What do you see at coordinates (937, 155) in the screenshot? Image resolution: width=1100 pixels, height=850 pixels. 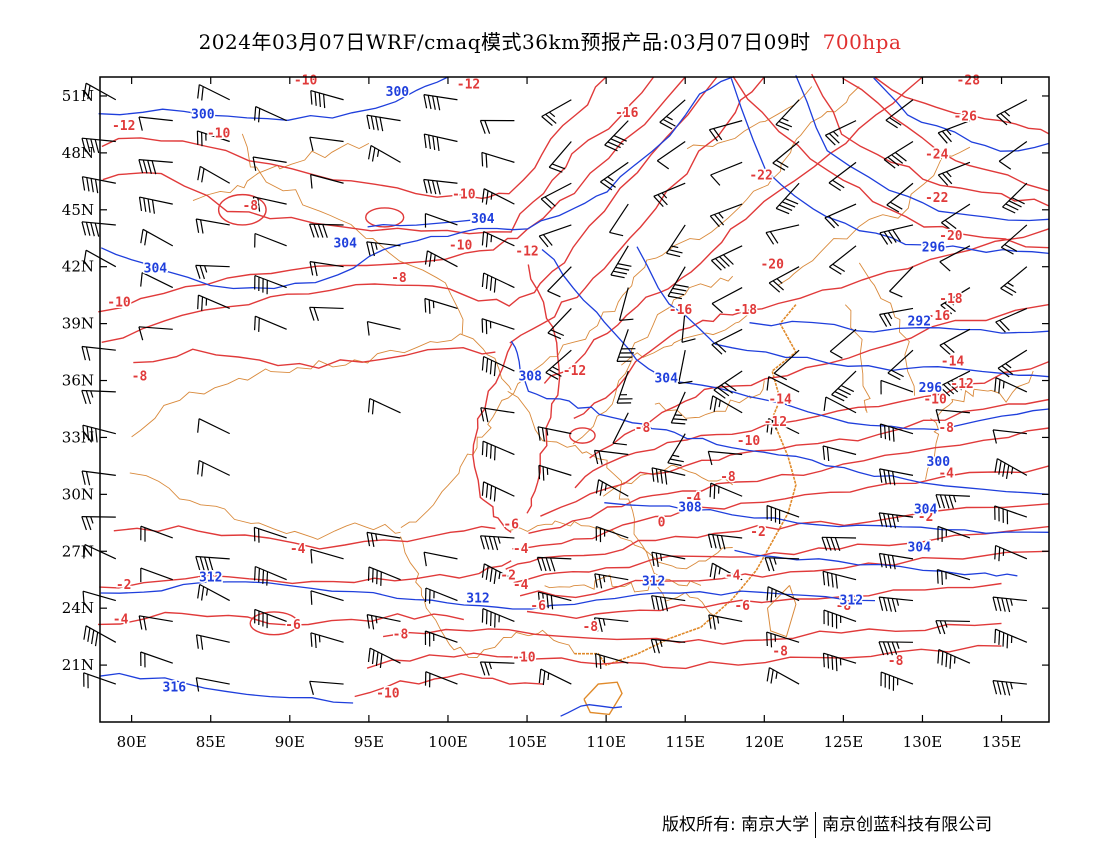 I see `temperature-label: -24` at bounding box center [937, 155].